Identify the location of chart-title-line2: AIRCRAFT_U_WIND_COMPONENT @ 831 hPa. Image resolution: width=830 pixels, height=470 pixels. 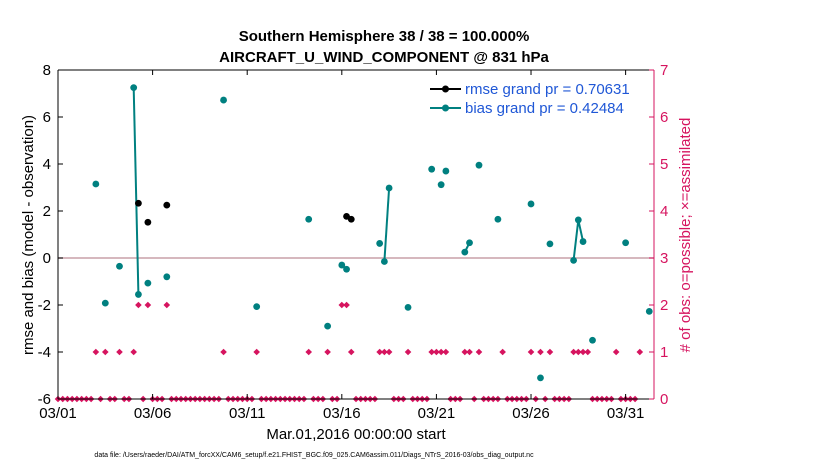
(384, 57).